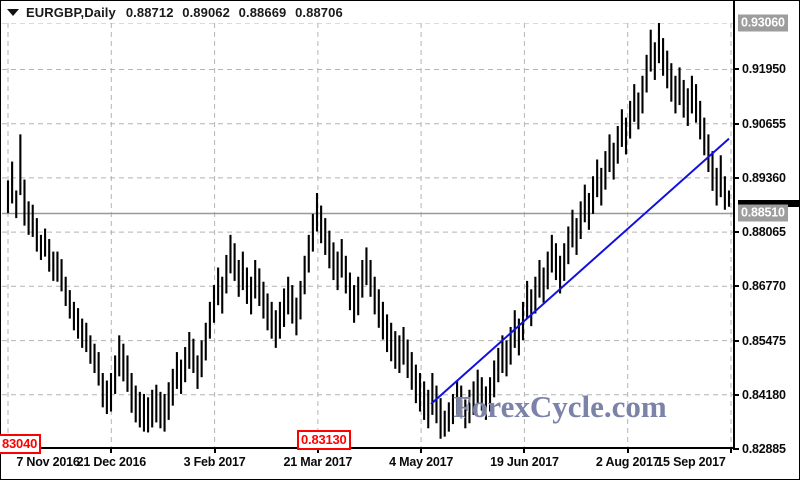  What do you see at coordinates (111, 462) in the screenshot?
I see `date-axis-label: 21 Dec 2016` at bounding box center [111, 462].